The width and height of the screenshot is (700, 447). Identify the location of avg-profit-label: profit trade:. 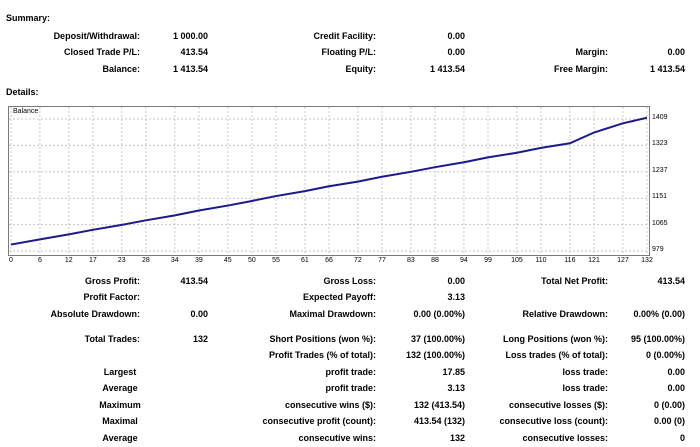
(351, 388).